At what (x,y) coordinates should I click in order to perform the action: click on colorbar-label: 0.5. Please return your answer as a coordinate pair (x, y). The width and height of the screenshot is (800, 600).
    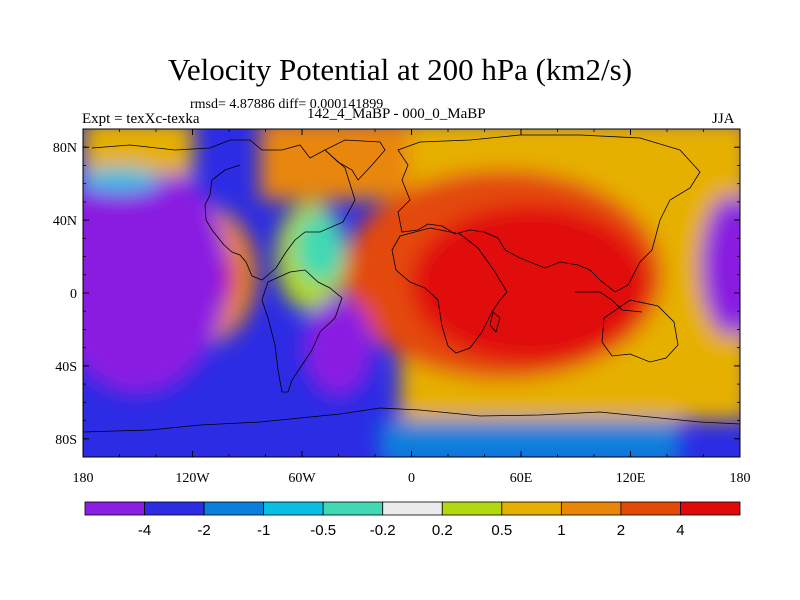
    Looking at the image, I should click on (501, 530).